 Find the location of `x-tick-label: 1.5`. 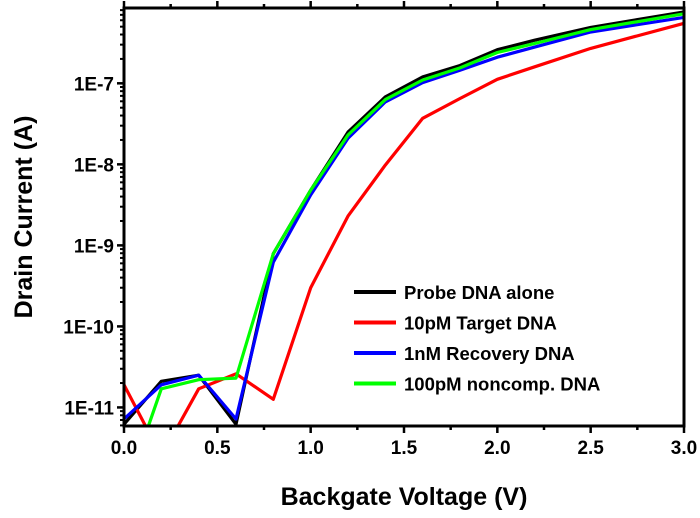

x-tick-label: 1.5 is located at coordinates (404, 448).